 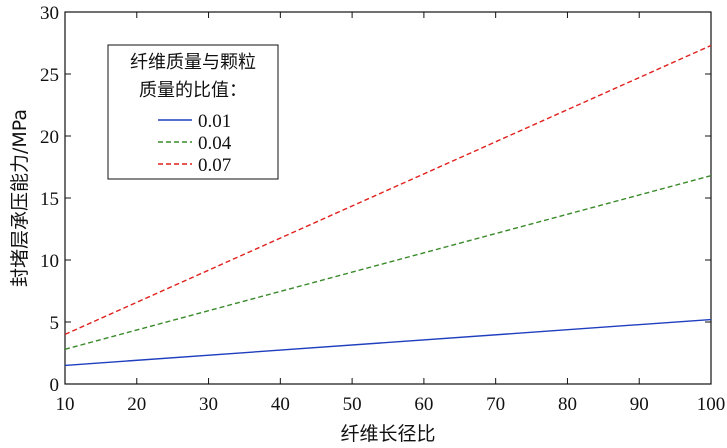 I want to click on legend: 纤维质量与颗粒 质量的比值： 0.01 0.04 0.07, so click(x=193, y=112).